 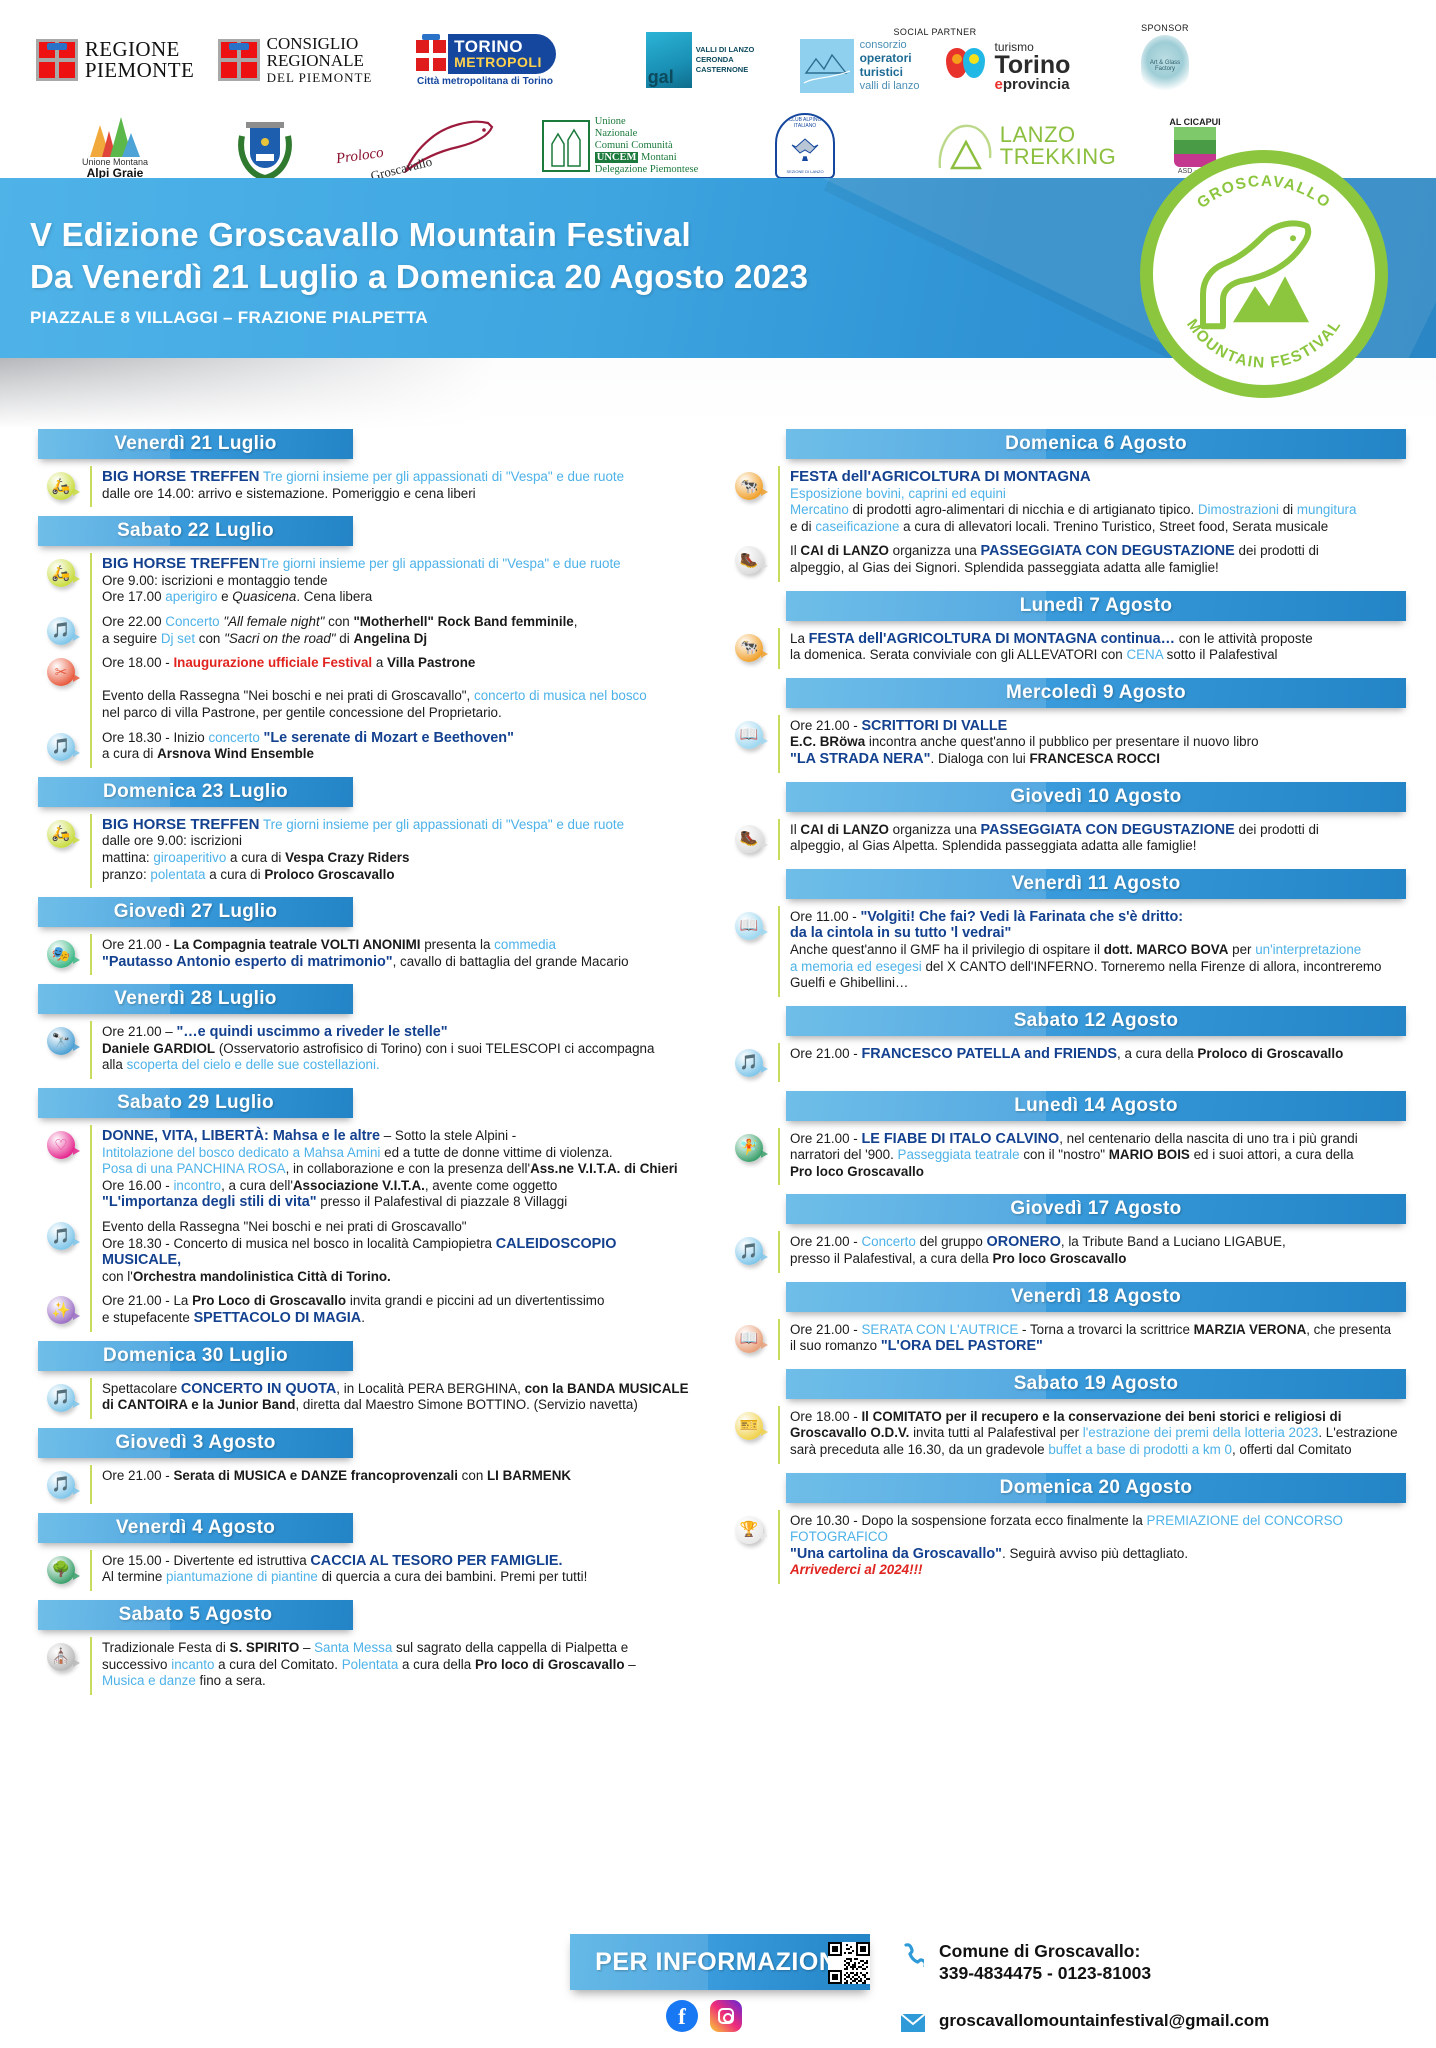 What do you see at coordinates (633, 145) in the screenshot?
I see `uncem-line3: Comuni Comunità` at bounding box center [633, 145].